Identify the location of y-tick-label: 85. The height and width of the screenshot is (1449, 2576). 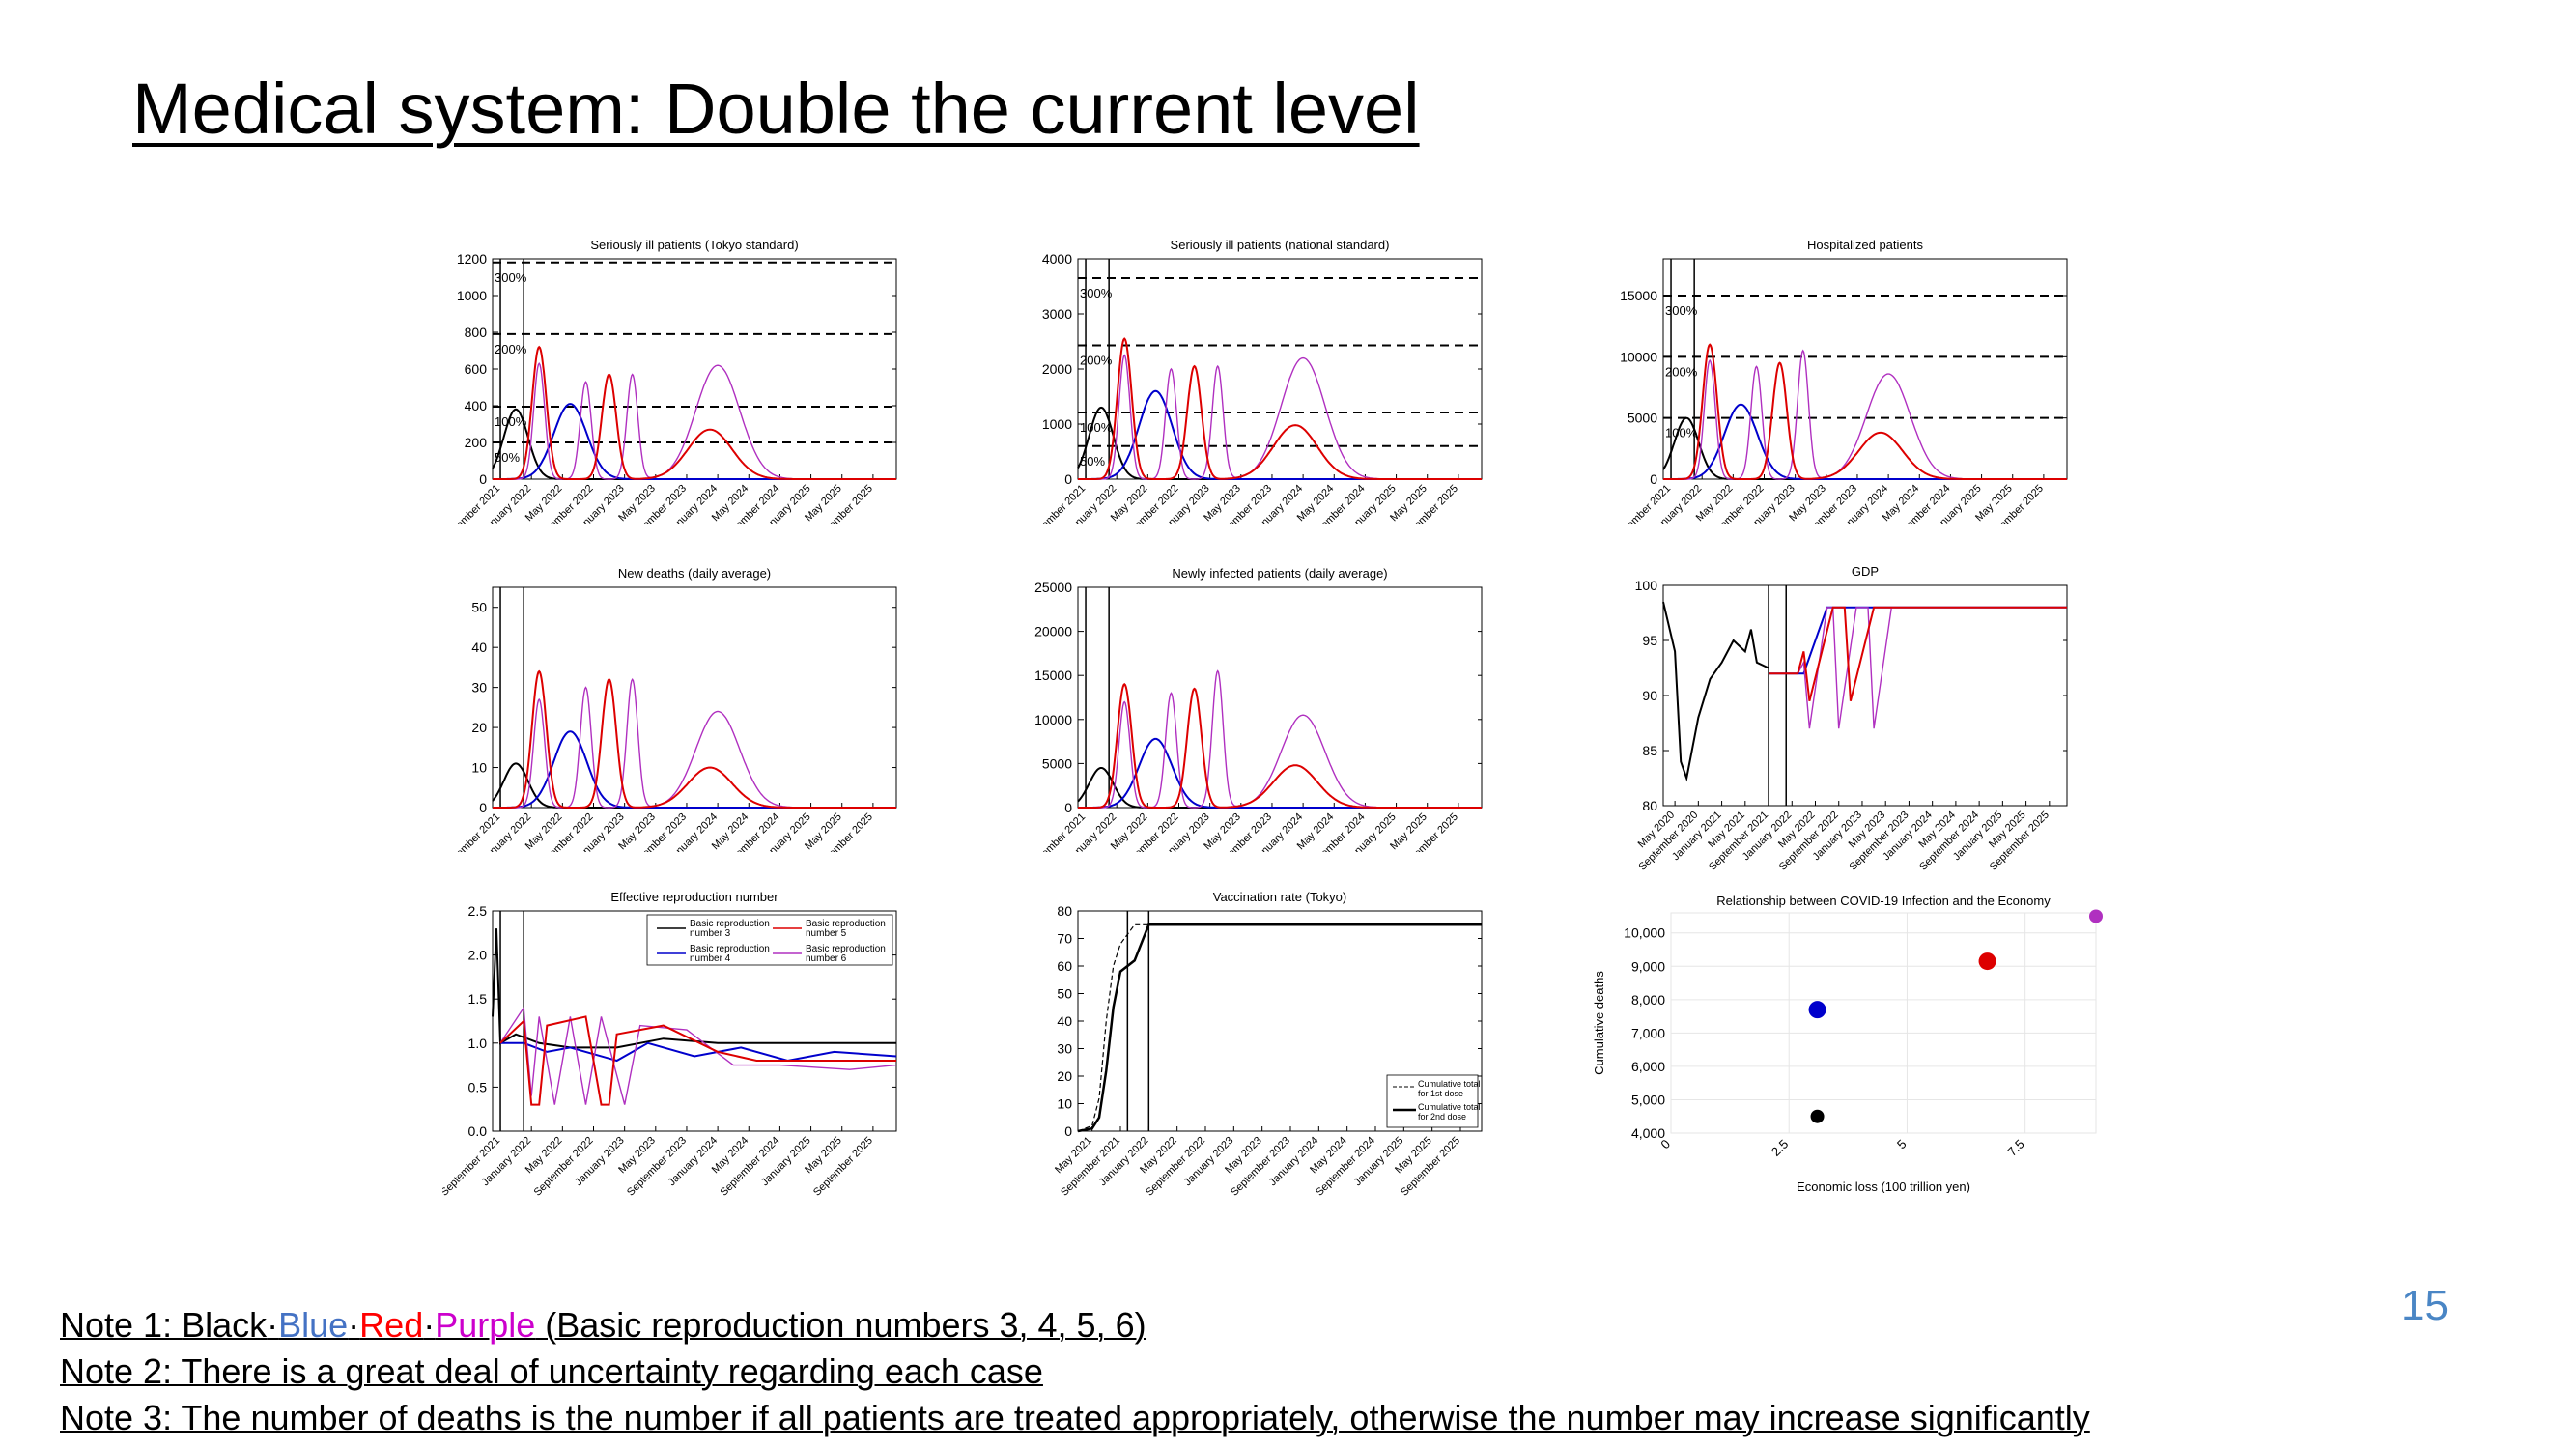
(1649, 750).